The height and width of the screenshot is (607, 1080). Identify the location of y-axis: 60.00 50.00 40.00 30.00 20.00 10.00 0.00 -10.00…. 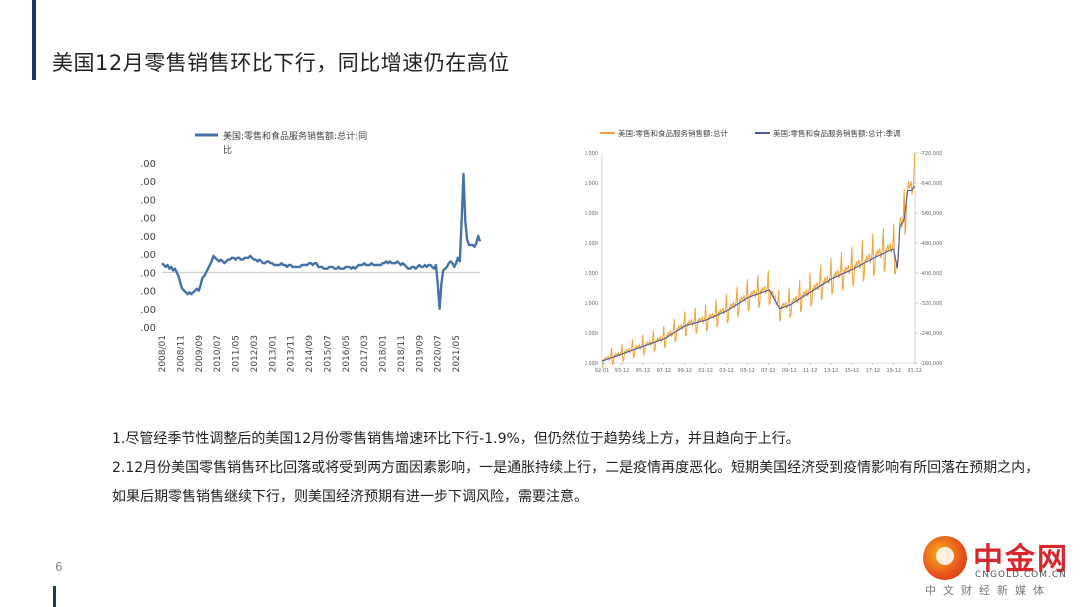
(148, 246).